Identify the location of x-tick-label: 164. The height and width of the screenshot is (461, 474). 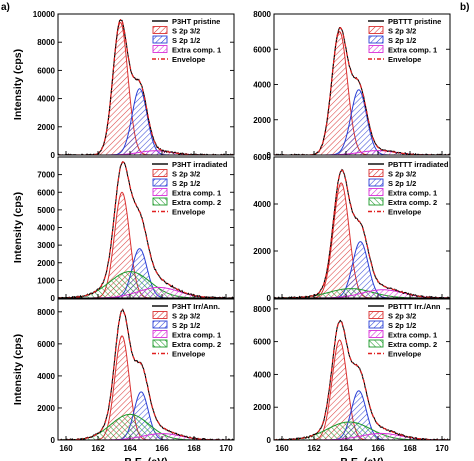
(346, 448).